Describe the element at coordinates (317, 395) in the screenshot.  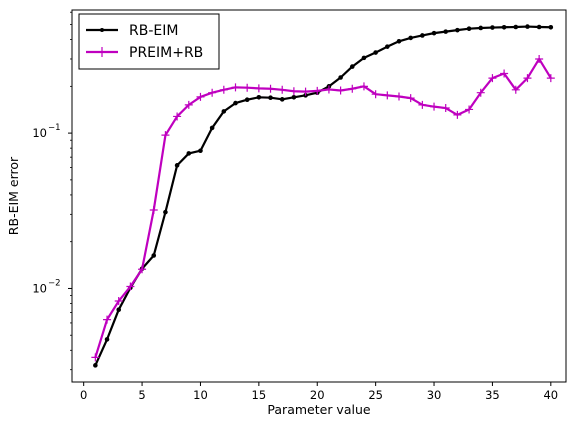
I see `x-tick-label: 20` at that location.